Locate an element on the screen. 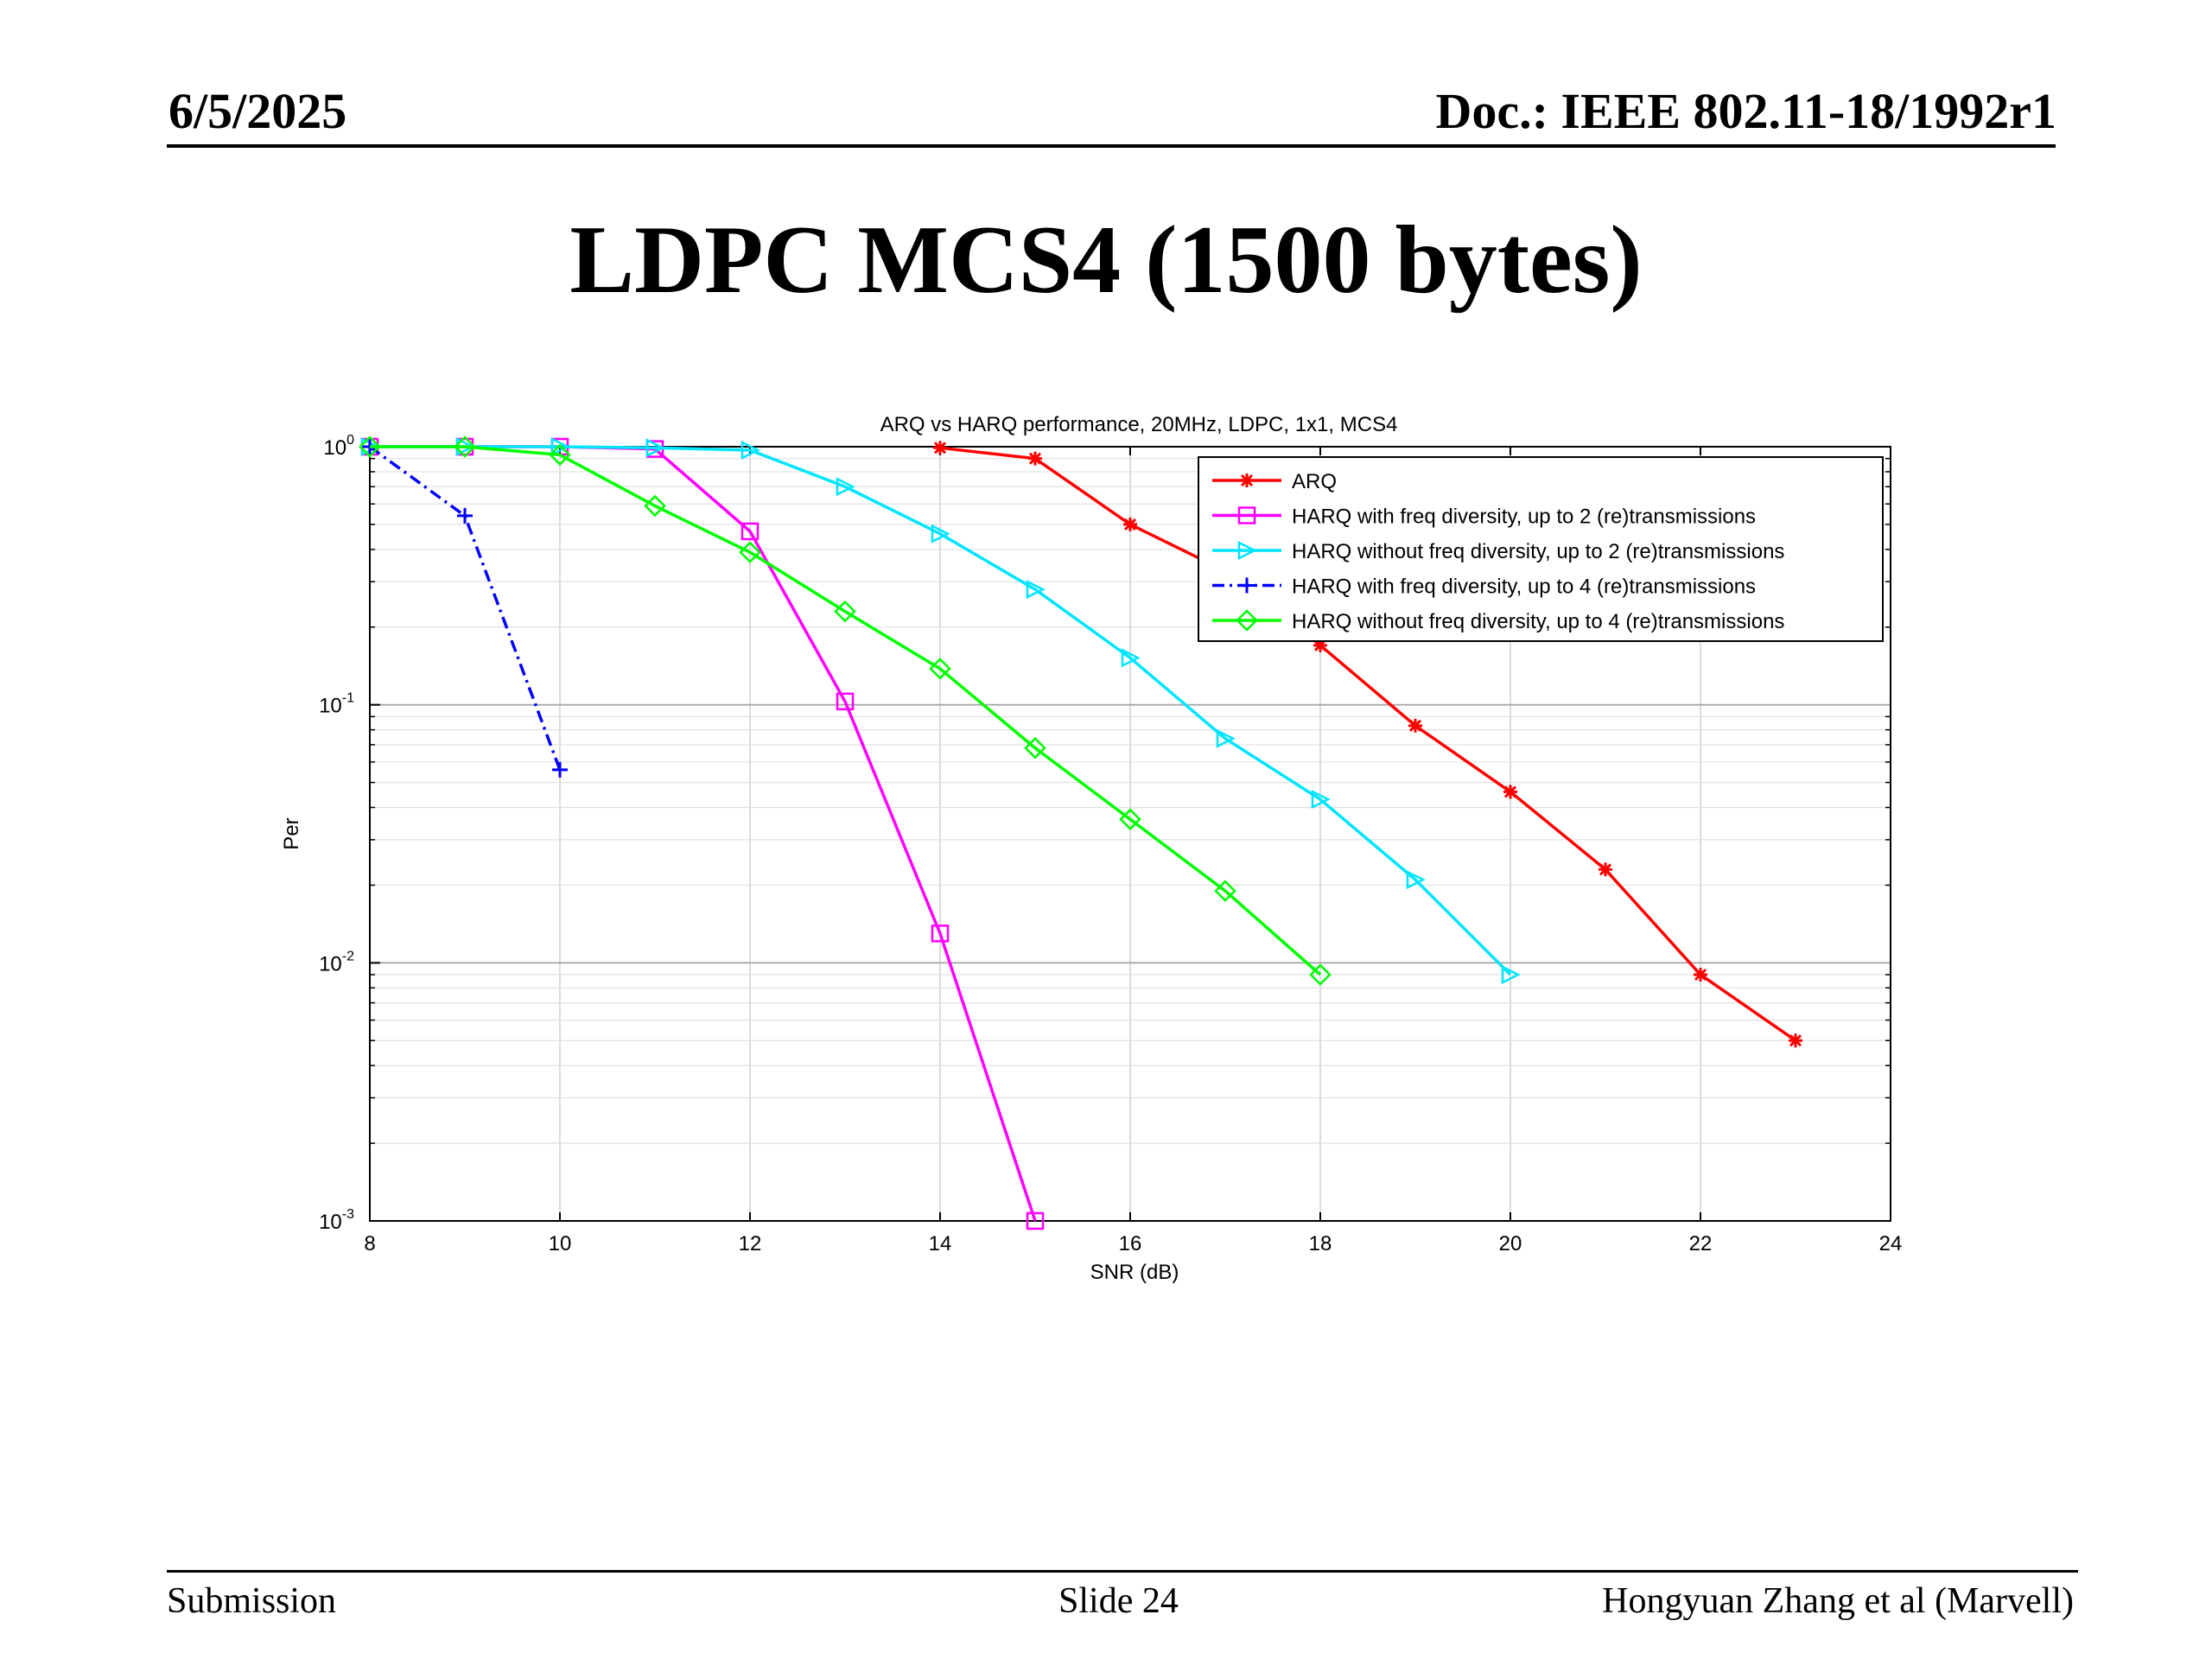 This screenshot has height=1659, width=2212. x-tick-label: 18 is located at coordinates (1320, 1243).